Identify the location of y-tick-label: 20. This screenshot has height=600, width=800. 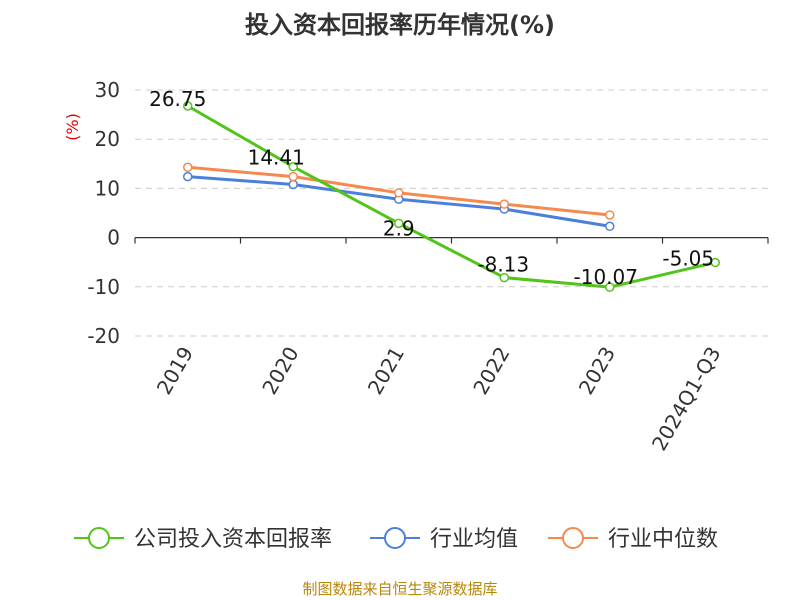
(107, 139).